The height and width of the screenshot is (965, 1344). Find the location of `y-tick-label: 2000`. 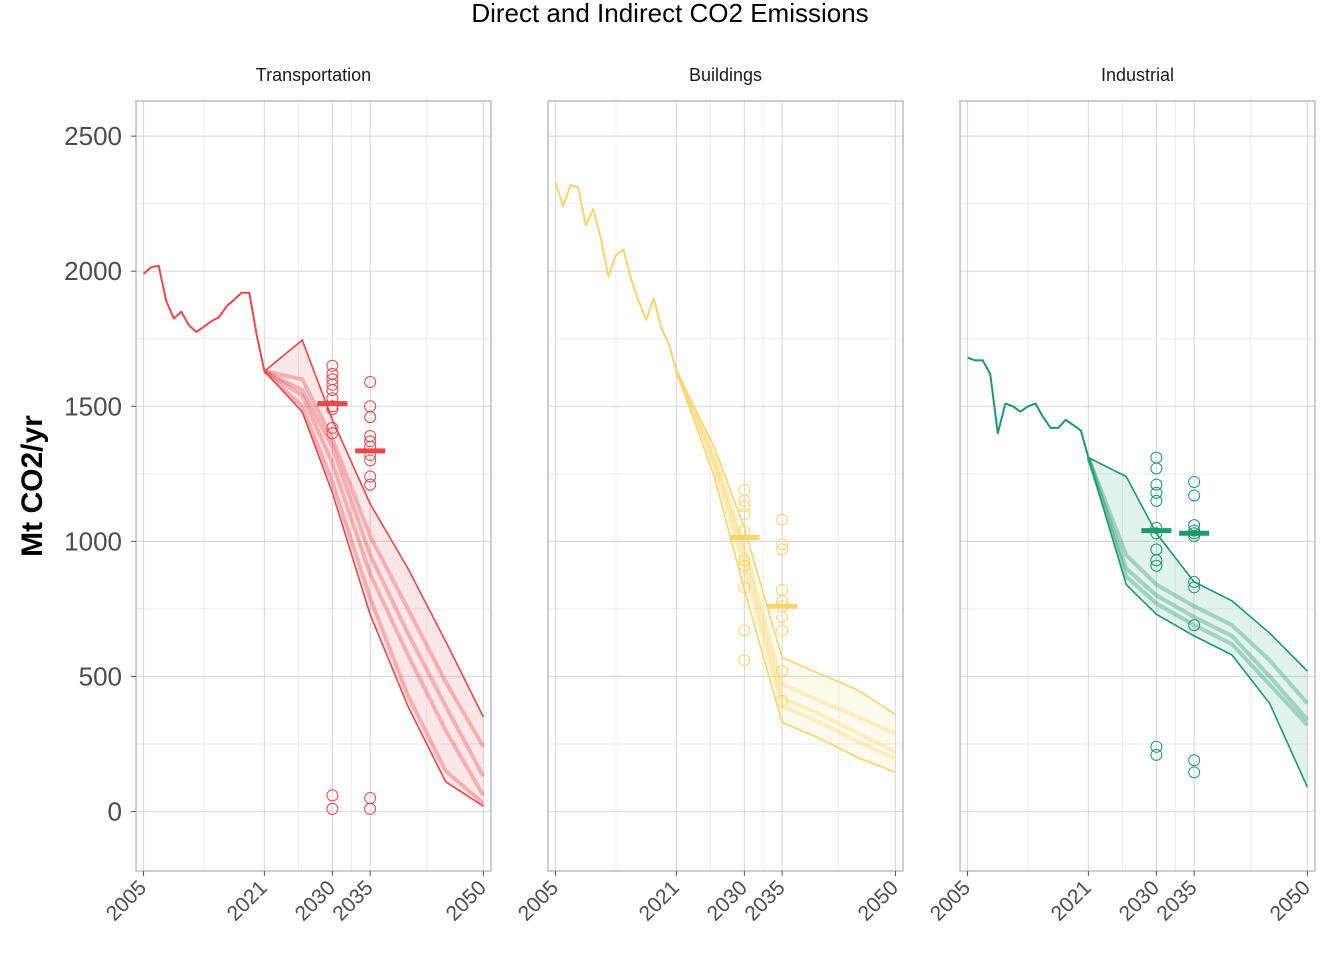

y-tick-label: 2000 is located at coordinates (93, 271).